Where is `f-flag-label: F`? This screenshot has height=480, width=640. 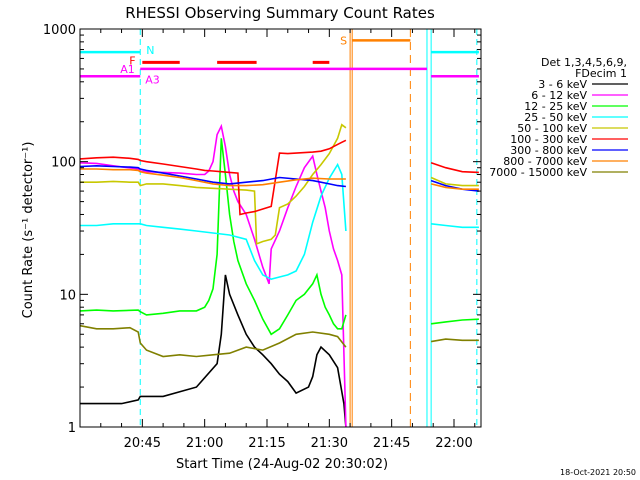
f-flag-label: F is located at coordinates (132, 60).